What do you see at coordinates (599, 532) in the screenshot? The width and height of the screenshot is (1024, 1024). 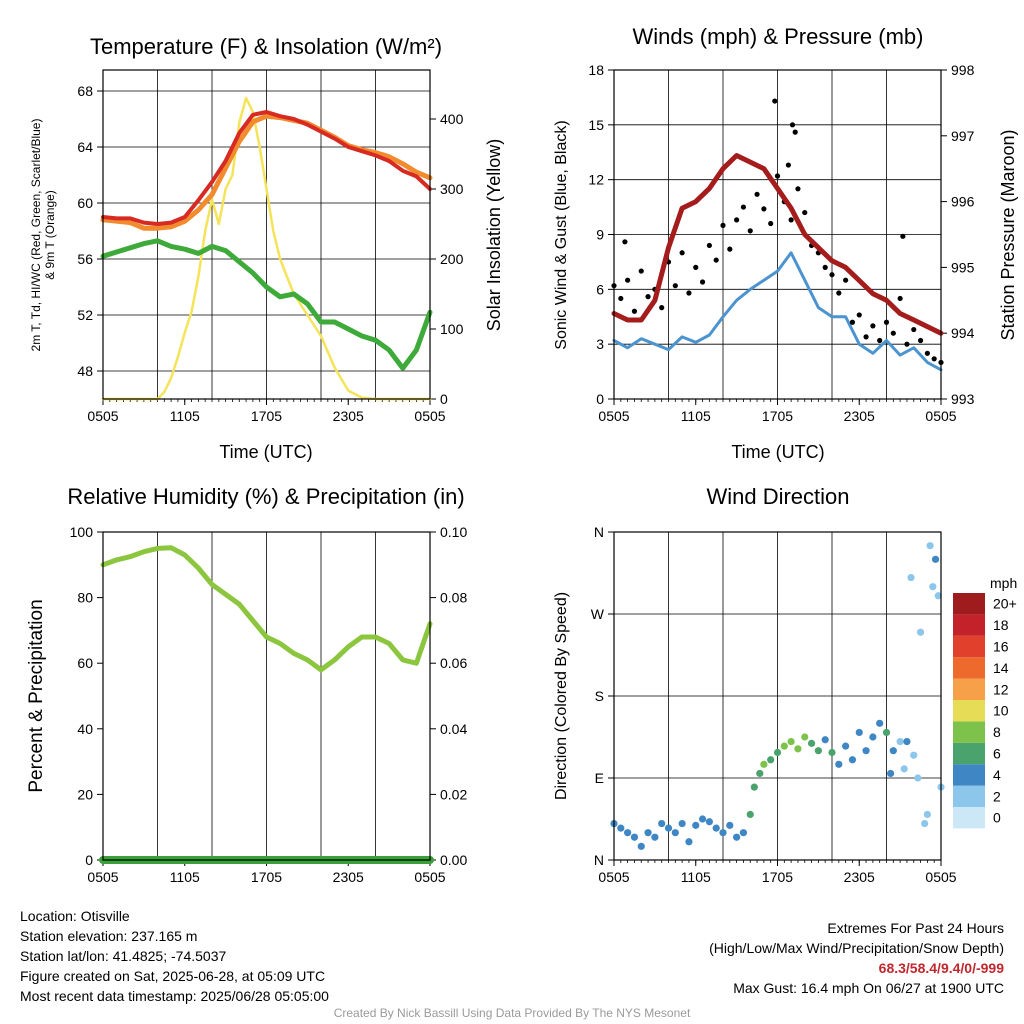 I see `dir-ytick-label: N` at bounding box center [599, 532].